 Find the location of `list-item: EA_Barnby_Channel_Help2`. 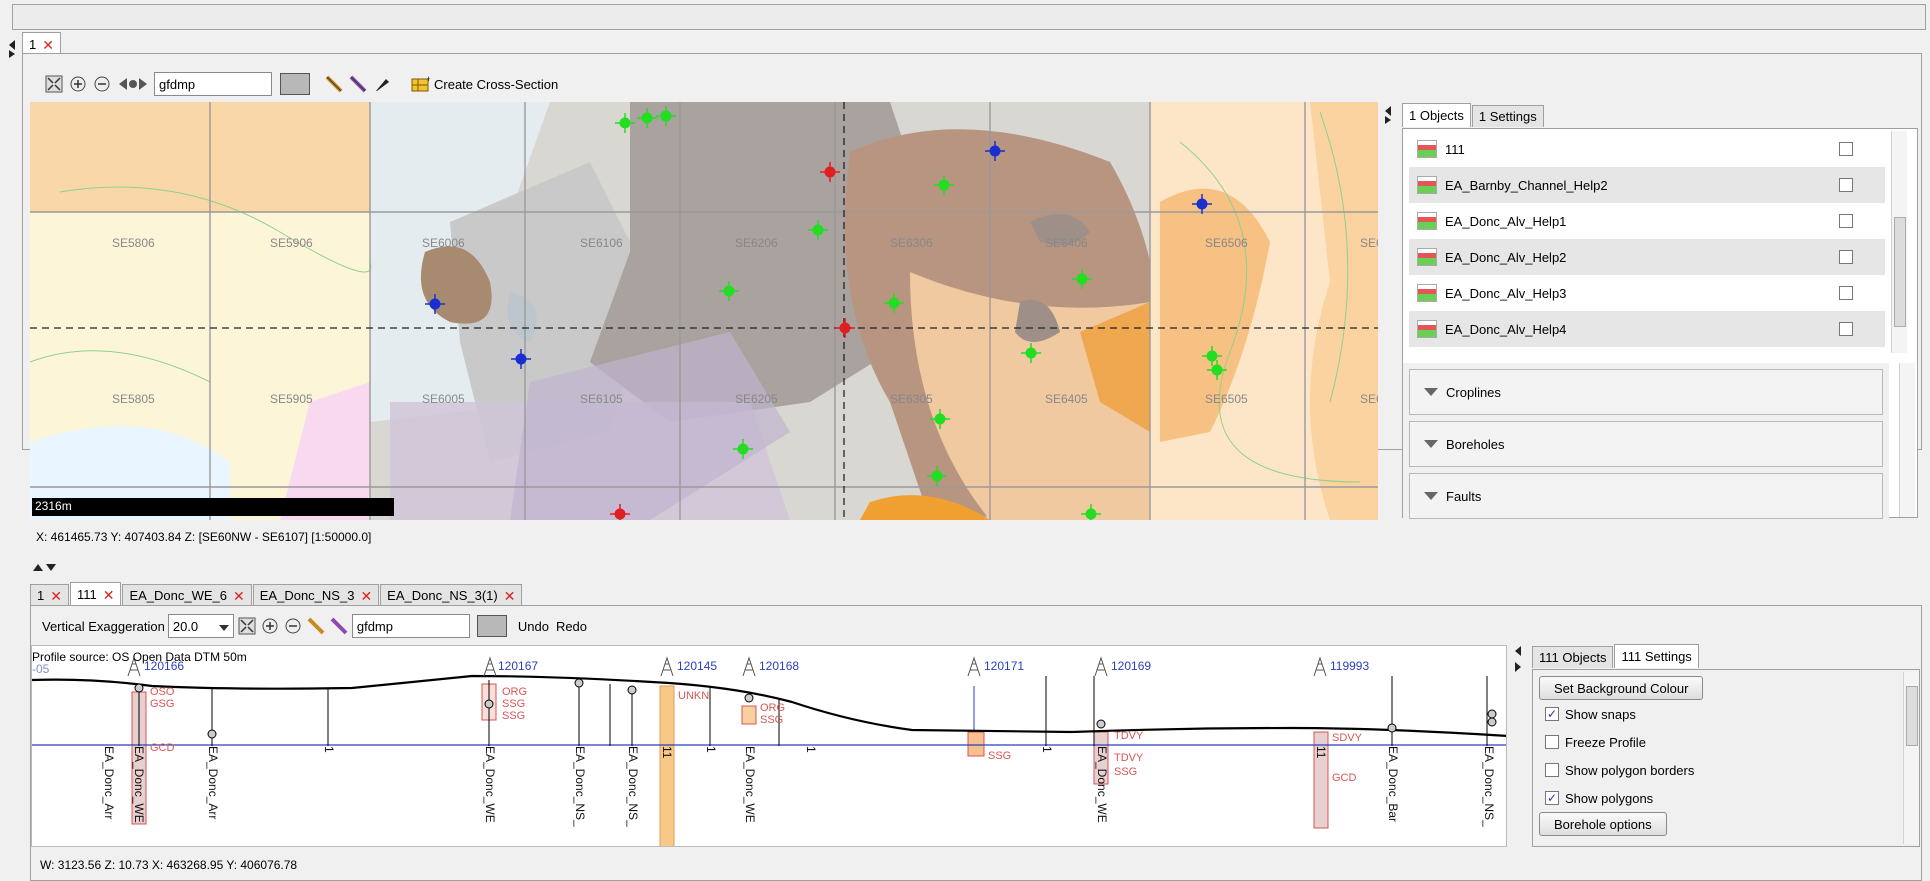

list-item: EA_Barnby_Channel_Help2 is located at coordinates (1647, 185).